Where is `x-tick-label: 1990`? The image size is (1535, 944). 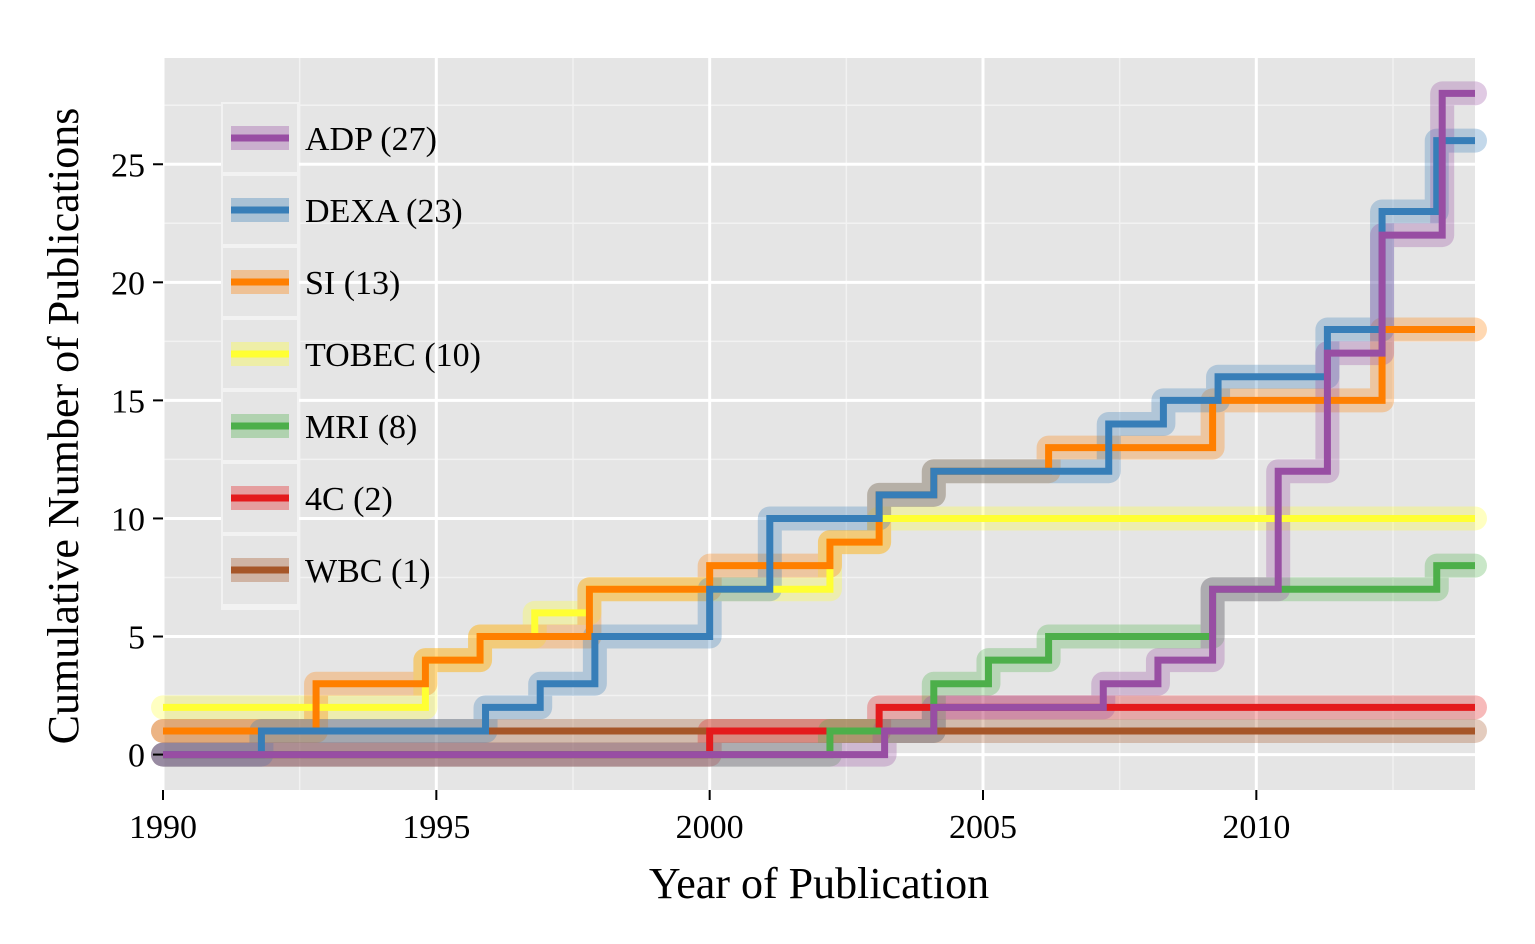 x-tick-label: 1990 is located at coordinates (163, 827).